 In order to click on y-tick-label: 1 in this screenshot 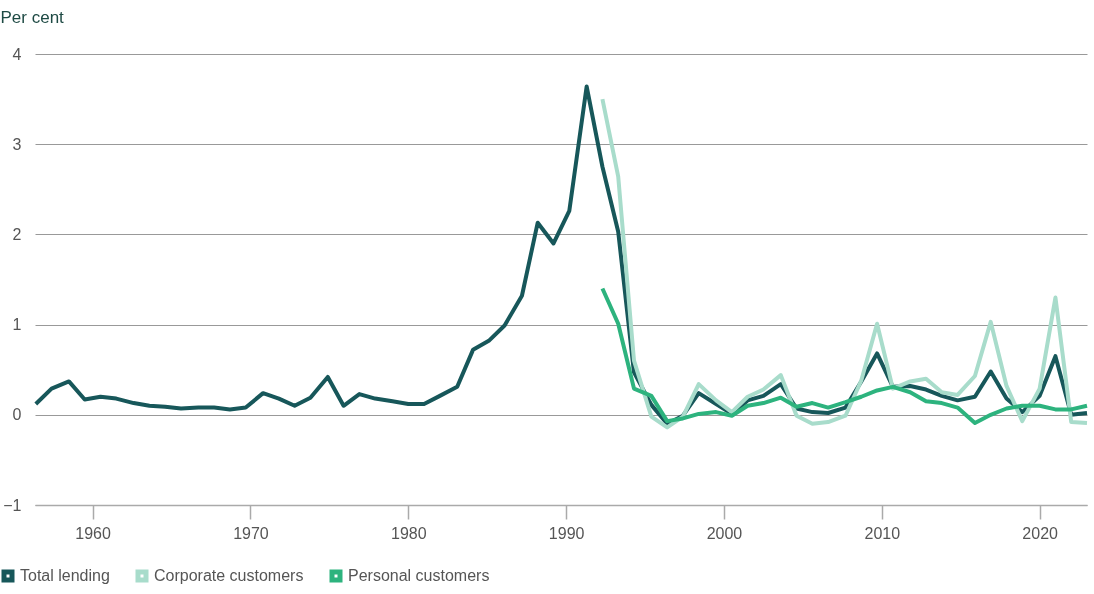, I will do `click(17, 325)`.